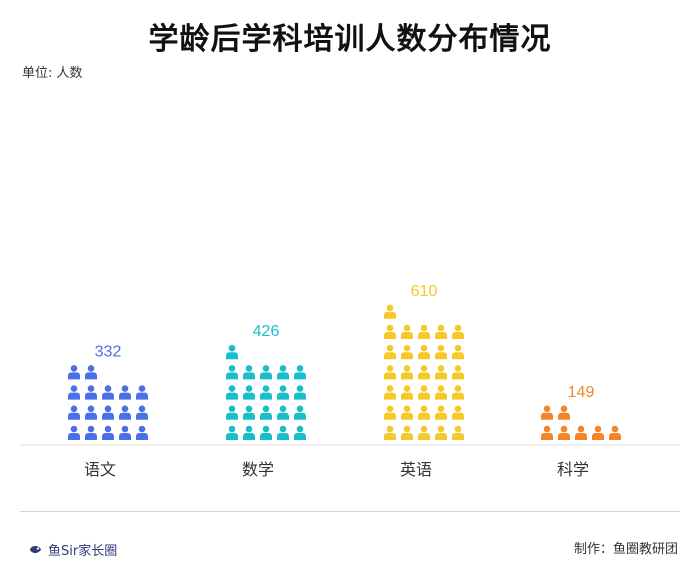  What do you see at coordinates (573, 469) in the screenshot?
I see `category-label: 科学` at bounding box center [573, 469].